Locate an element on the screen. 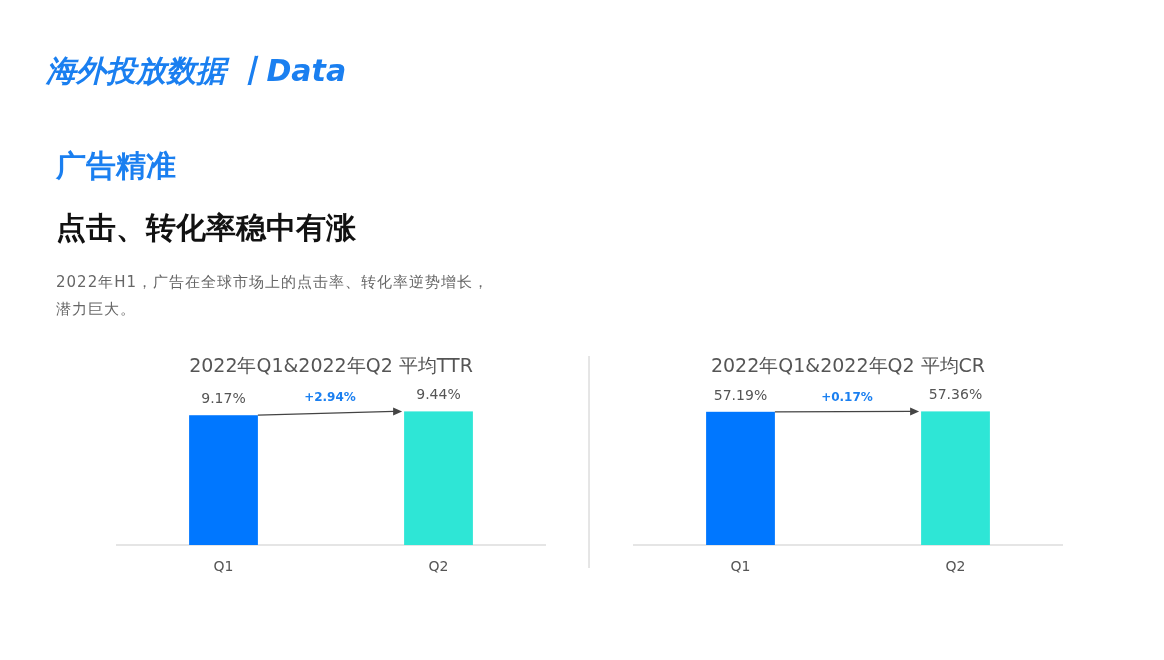 Image resolution: width=1164 pixels, height=660 pixels. data-label: 9.17% is located at coordinates (223, 398).